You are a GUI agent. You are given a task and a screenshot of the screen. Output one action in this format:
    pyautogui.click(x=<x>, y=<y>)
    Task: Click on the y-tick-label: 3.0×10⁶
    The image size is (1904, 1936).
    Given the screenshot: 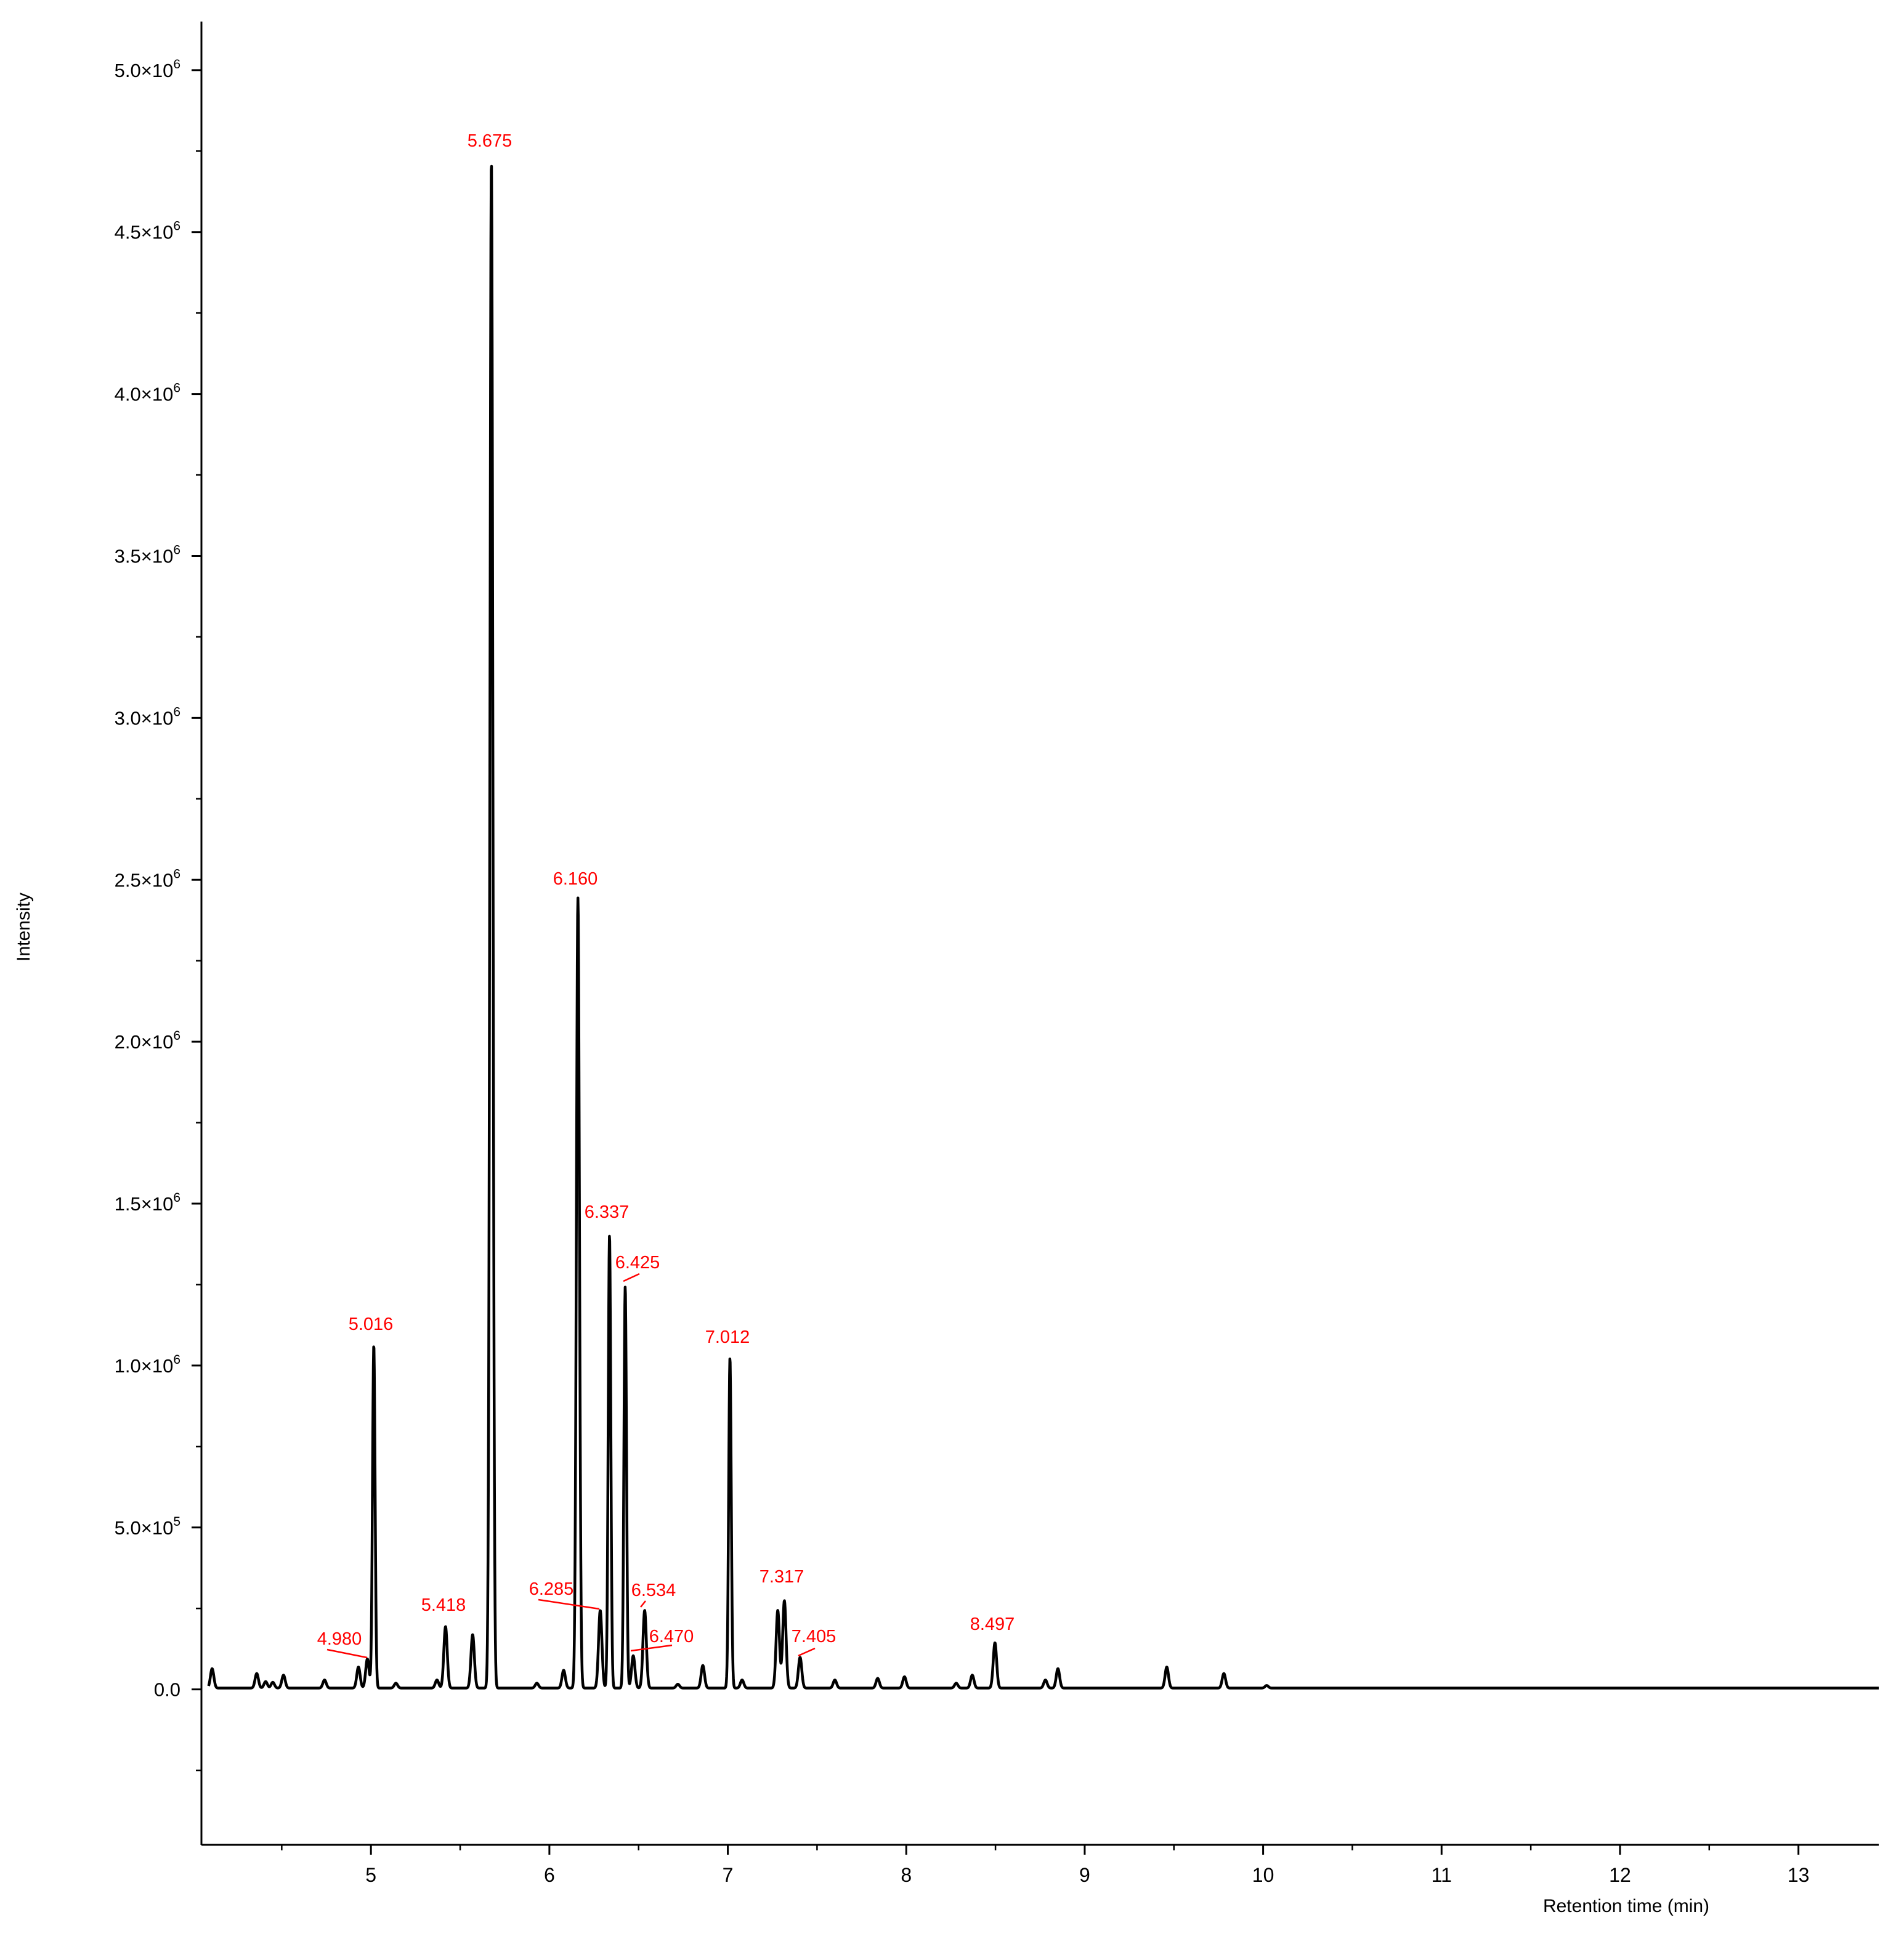 What is the action you would take?
    pyautogui.click(x=147, y=717)
    